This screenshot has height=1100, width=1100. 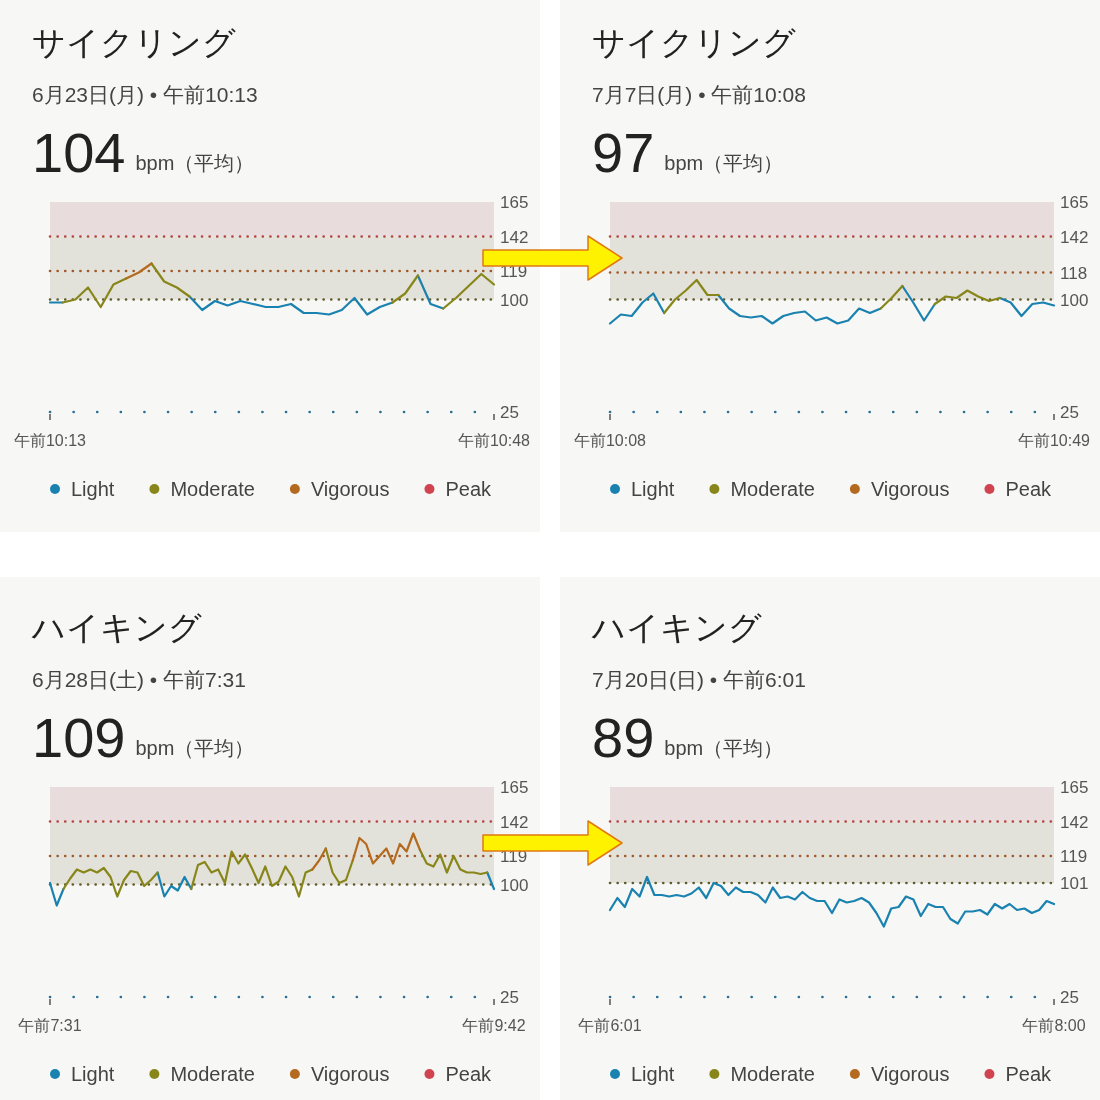 I want to click on x-tick-label: 午前10:13, so click(x=50, y=440).